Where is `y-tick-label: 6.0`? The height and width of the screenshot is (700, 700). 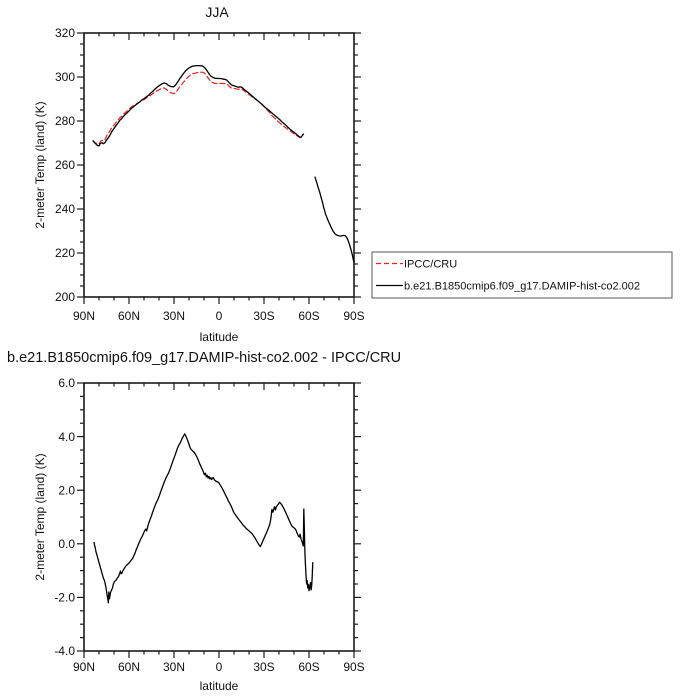 y-tick-label: 6.0 is located at coordinates (66, 383).